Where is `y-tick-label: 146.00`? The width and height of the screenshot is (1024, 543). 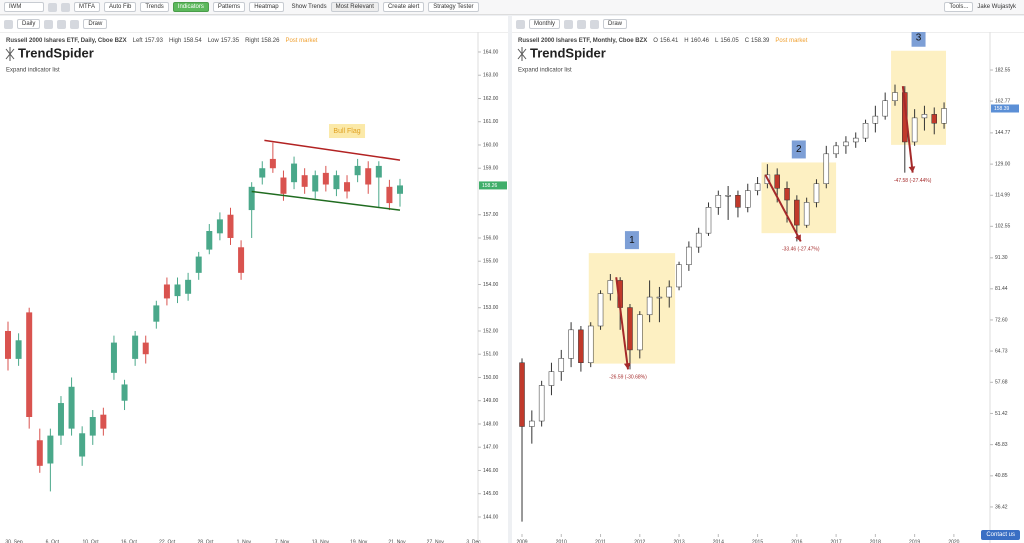 y-tick-label: 146.00 is located at coordinates (491, 471).